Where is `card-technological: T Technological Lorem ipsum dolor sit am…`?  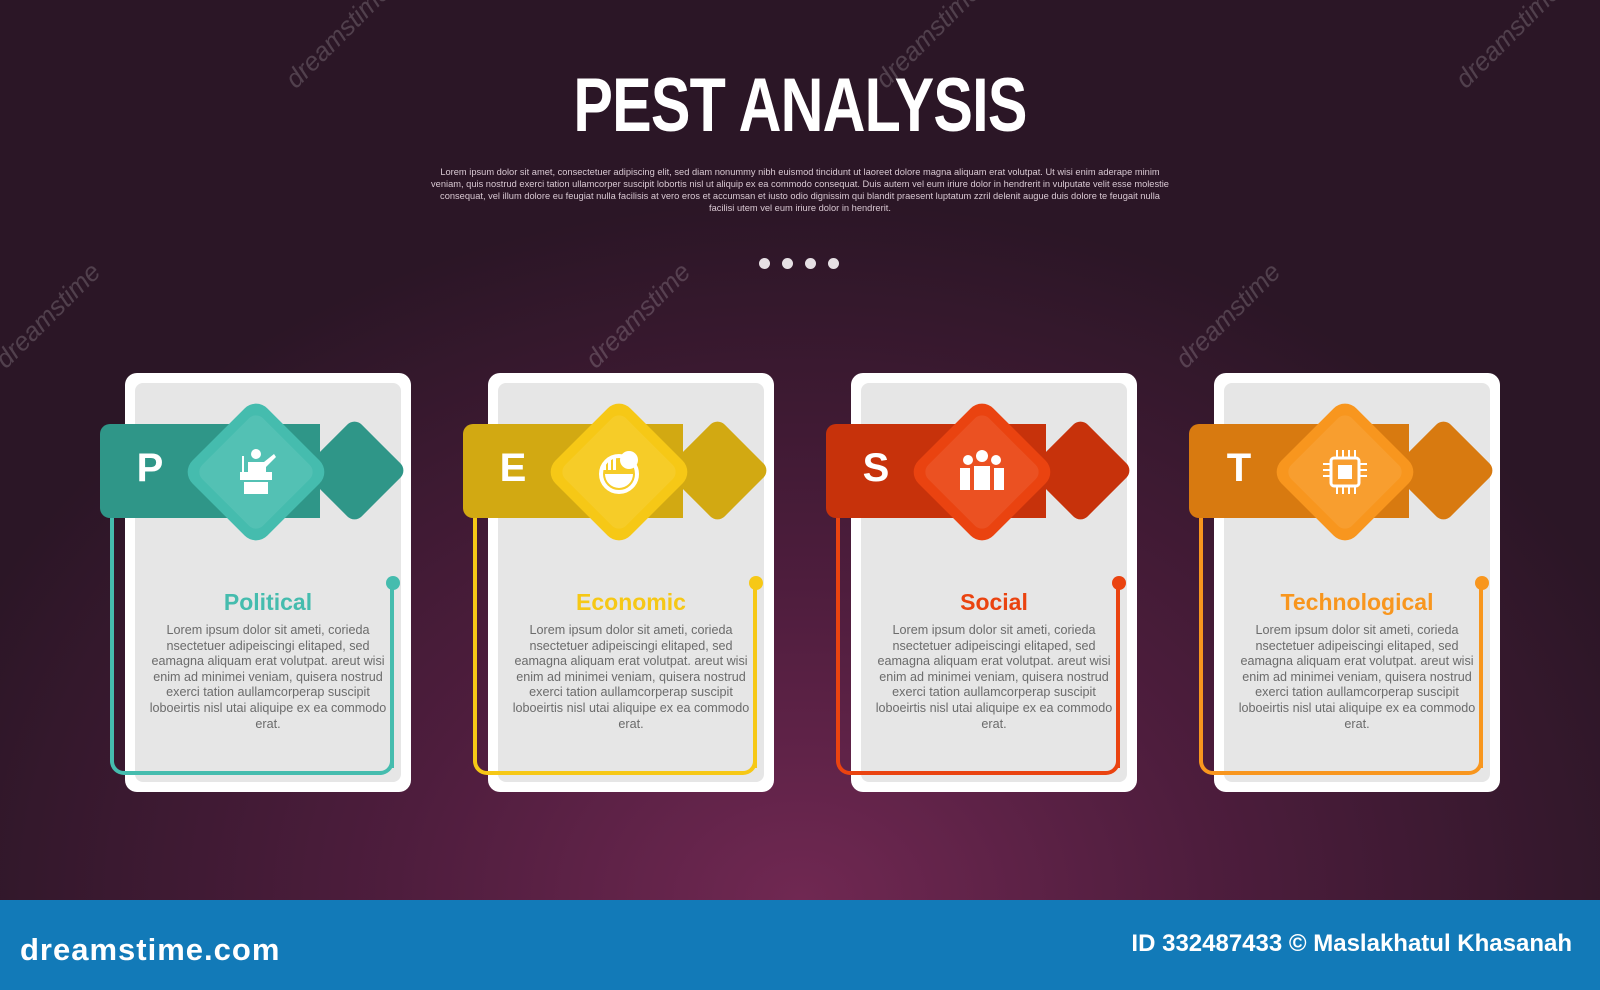 card-technological: T Technological Lorem ipsum dolor sit am… is located at coordinates (1344, 582).